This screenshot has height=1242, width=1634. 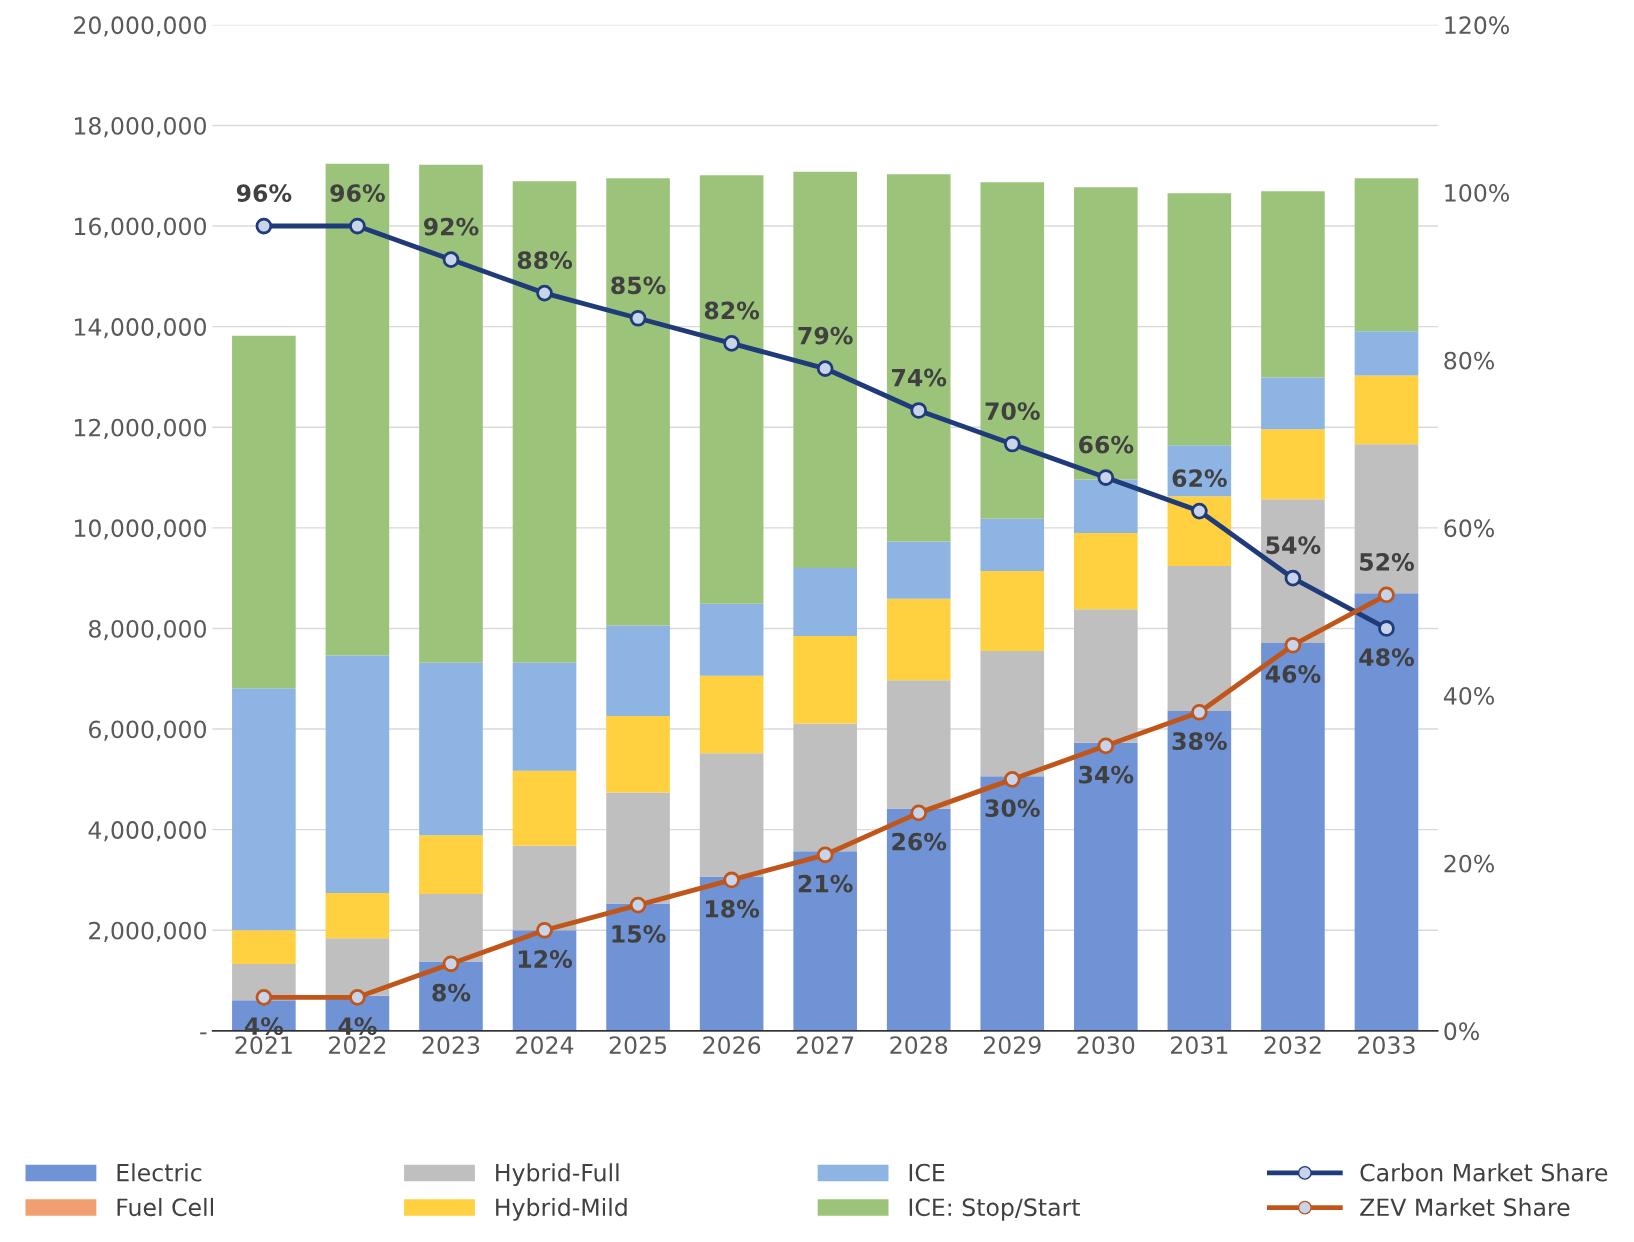 What do you see at coordinates (1468, 695) in the screenshot?
I see `y2-tick-label: 40%` at bounding box center [1468, 695].